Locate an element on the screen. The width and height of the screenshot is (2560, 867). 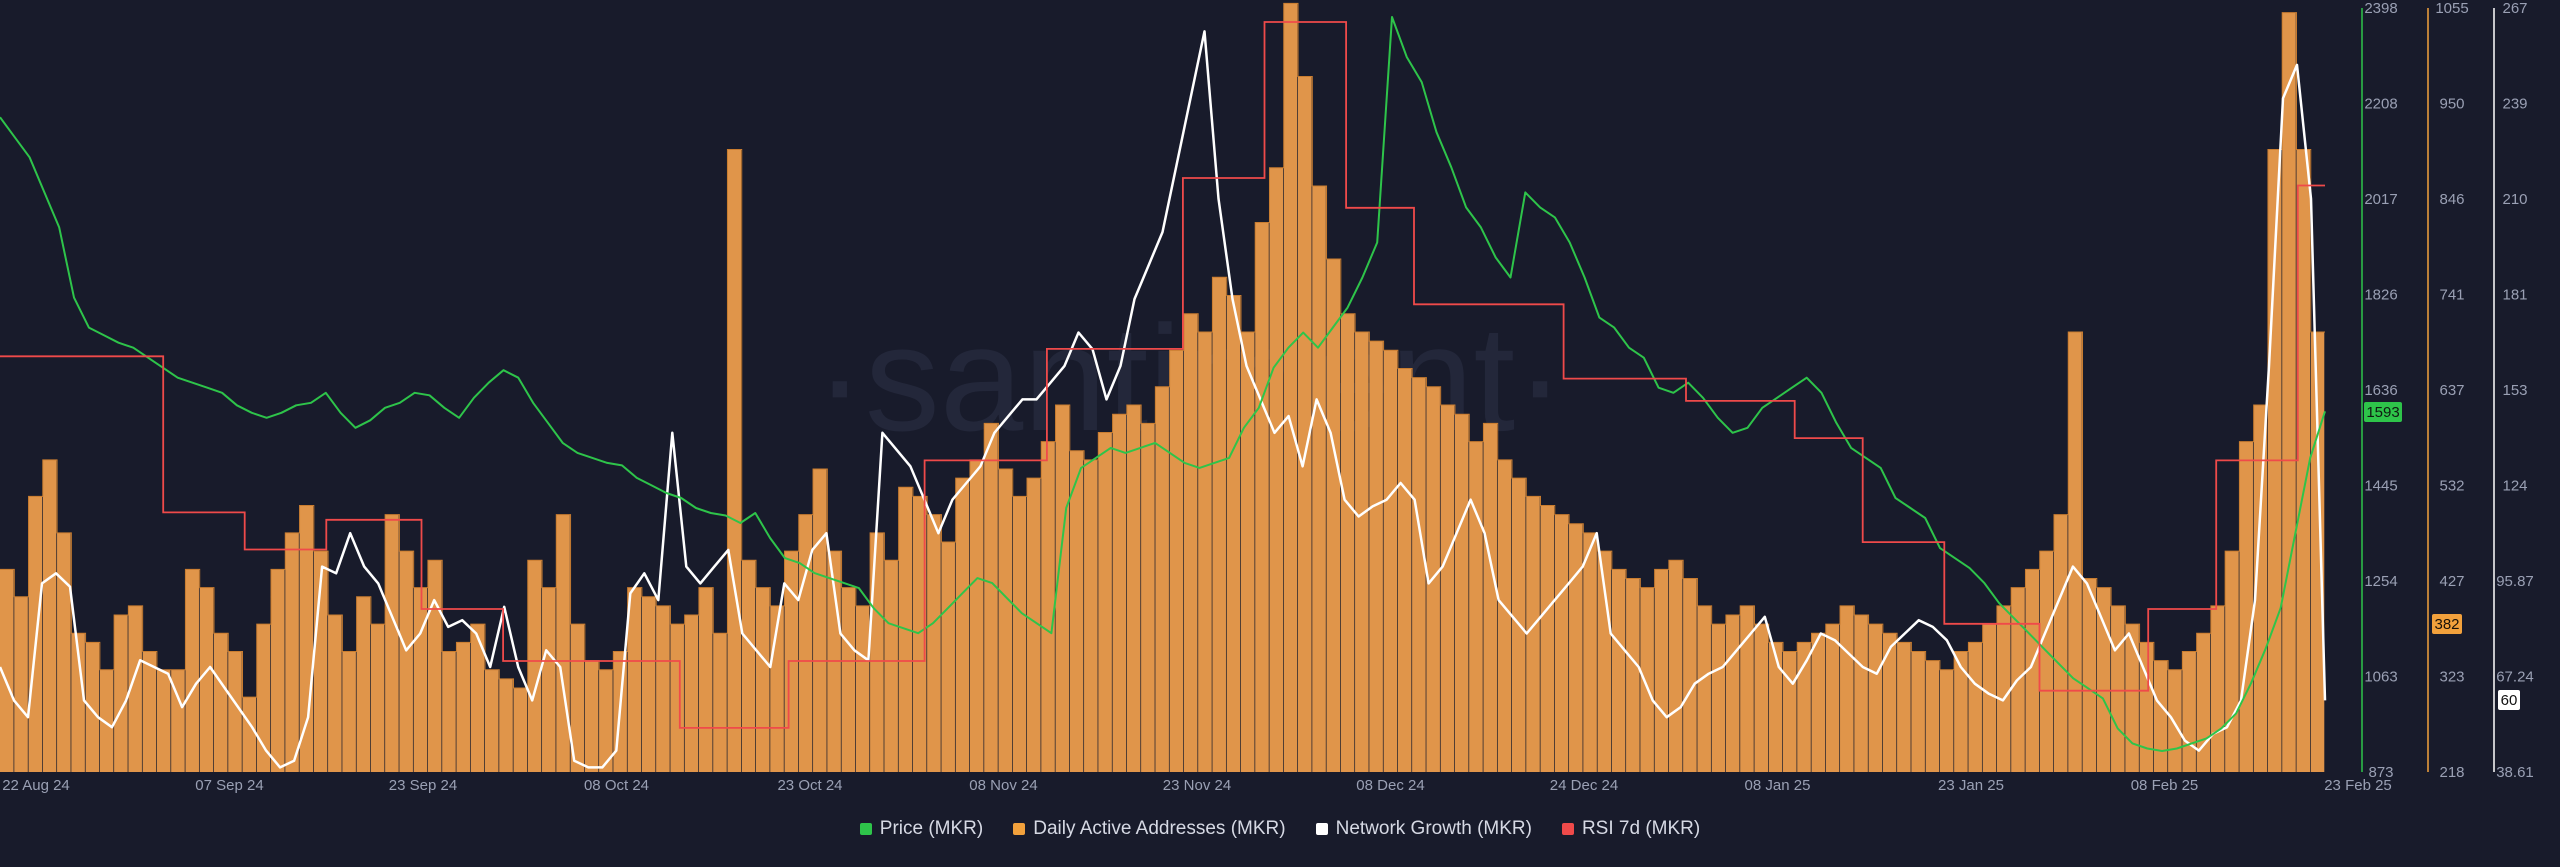
y-tick-label-price: 2017 is located at coordinates (2380, 199).